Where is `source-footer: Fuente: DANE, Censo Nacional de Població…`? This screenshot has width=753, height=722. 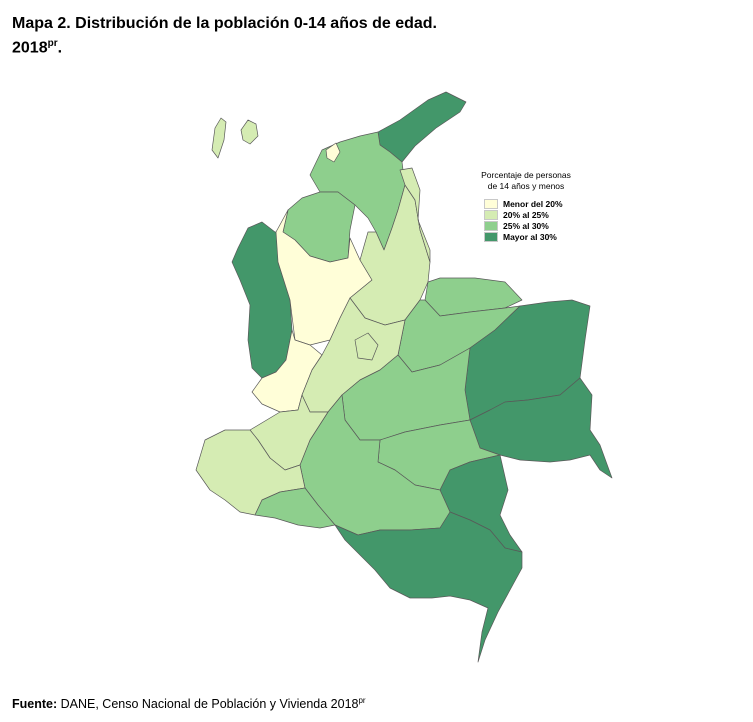
source-footer: Fuente: DANE, Censo Nacional de Població… is located at coordinates (189, 703).